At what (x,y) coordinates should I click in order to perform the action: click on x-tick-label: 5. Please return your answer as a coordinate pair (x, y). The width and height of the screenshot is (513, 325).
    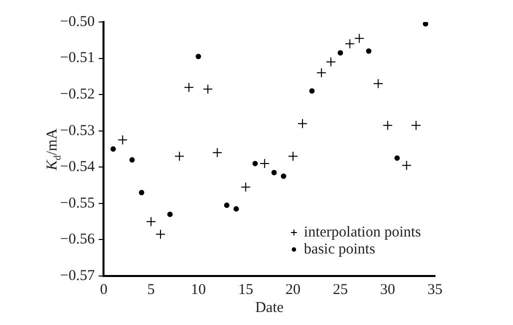
    Looking at the image, I should click on (151, 290).